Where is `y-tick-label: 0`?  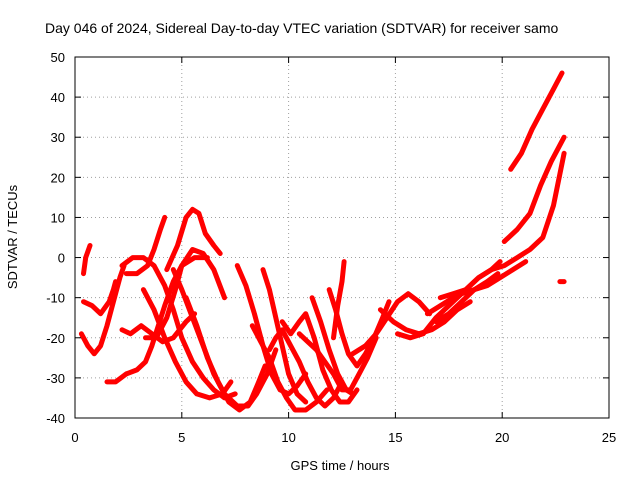 y-tick-label: 0 is located at coordinates (61, 258).